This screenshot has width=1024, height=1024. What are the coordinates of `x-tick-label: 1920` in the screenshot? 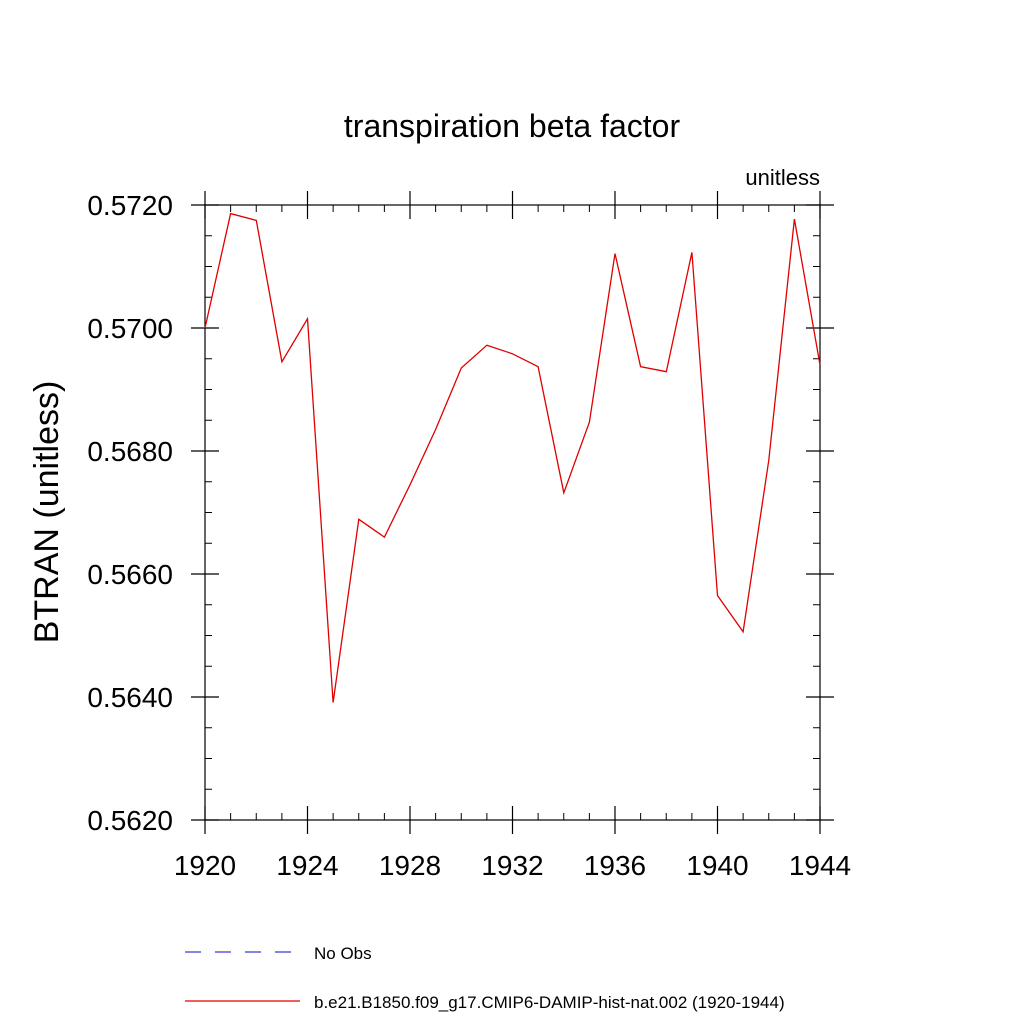 It's located at (205, 865).